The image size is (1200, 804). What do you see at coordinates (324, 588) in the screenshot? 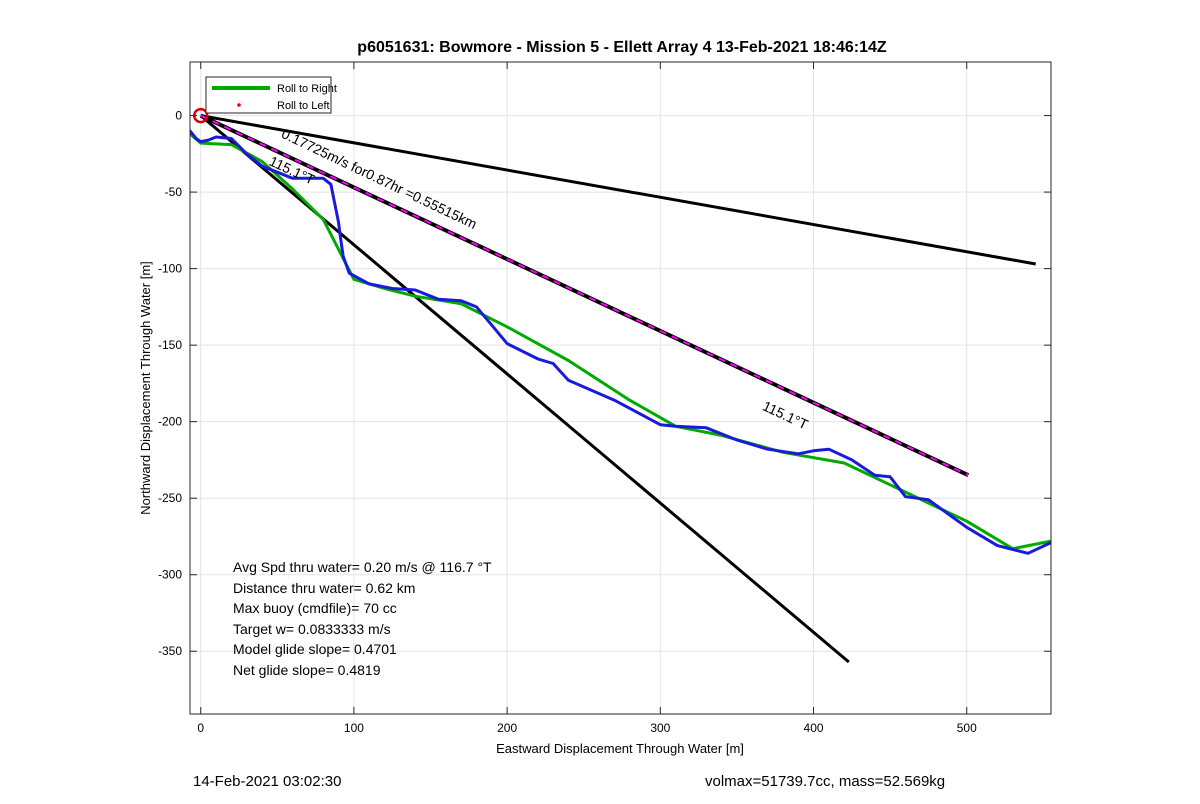
I see `stat-distance: Distance thru water= 0.62 km` at bounding box center [324, 588].